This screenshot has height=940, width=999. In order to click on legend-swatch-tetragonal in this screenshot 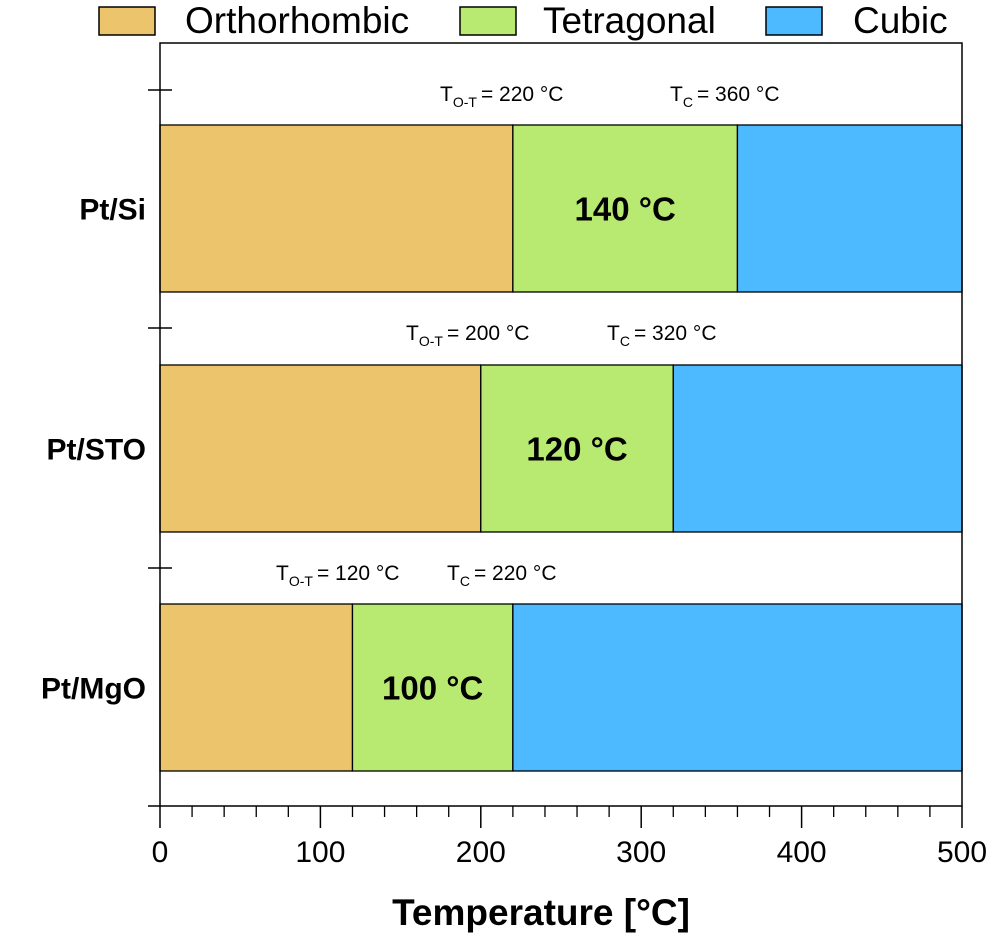, I will do `click(488, 21)`.